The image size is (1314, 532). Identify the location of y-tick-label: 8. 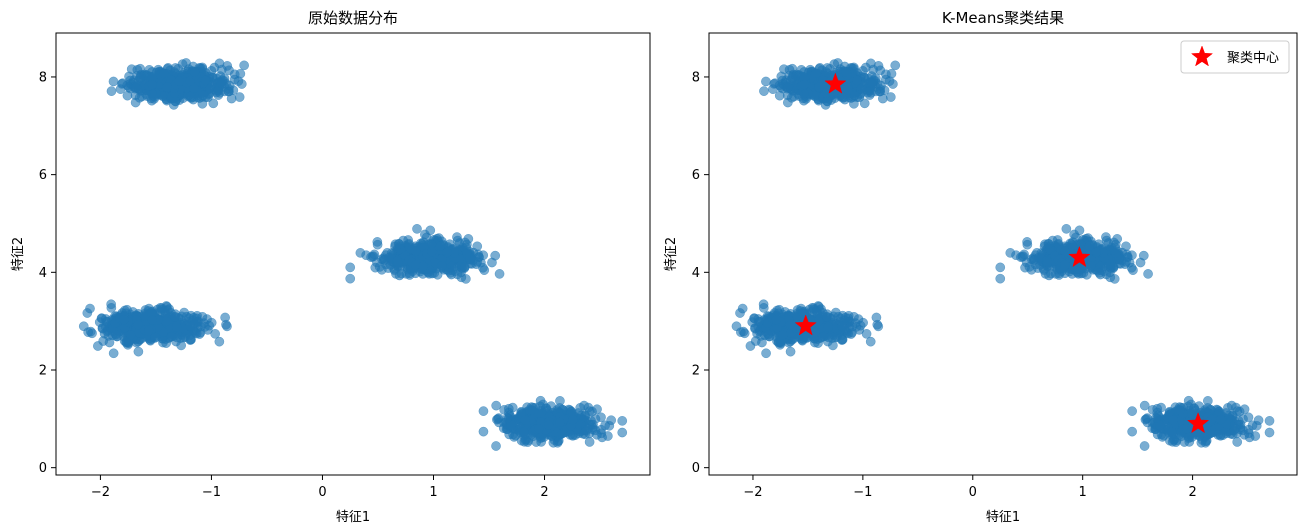
(696, 77).